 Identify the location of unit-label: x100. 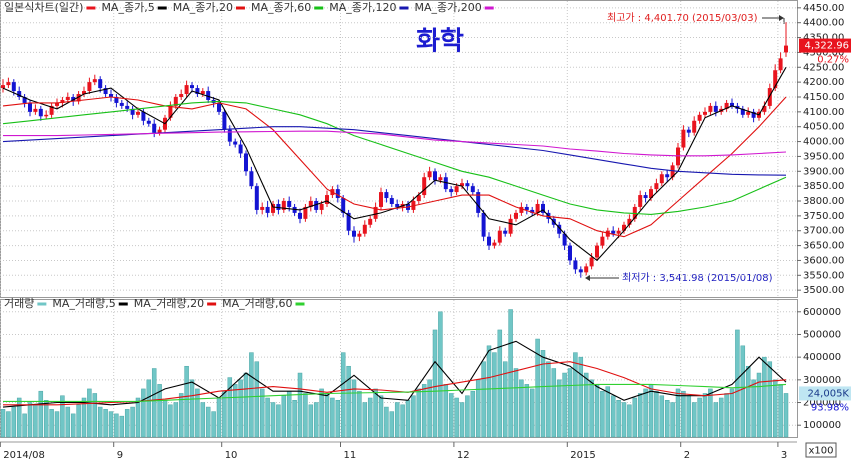
(820, 451).